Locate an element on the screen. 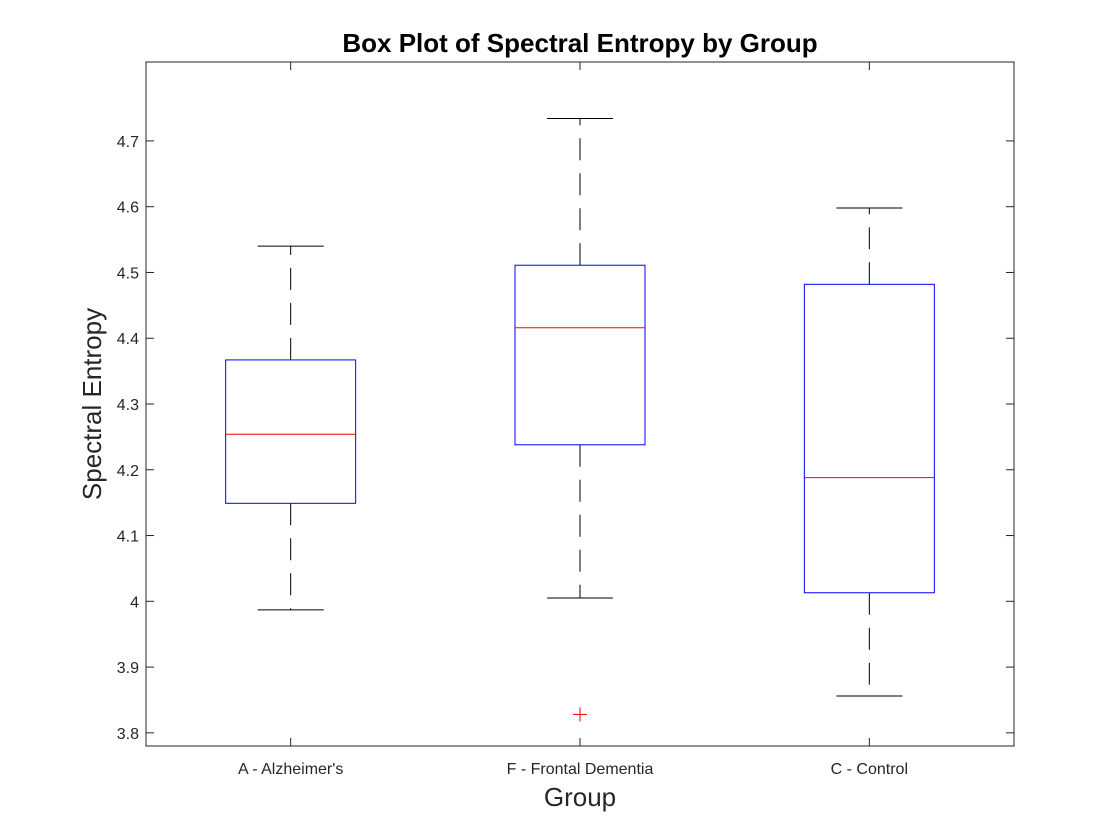  x-tick-label: C - Control is located at coordinates (869, 769).